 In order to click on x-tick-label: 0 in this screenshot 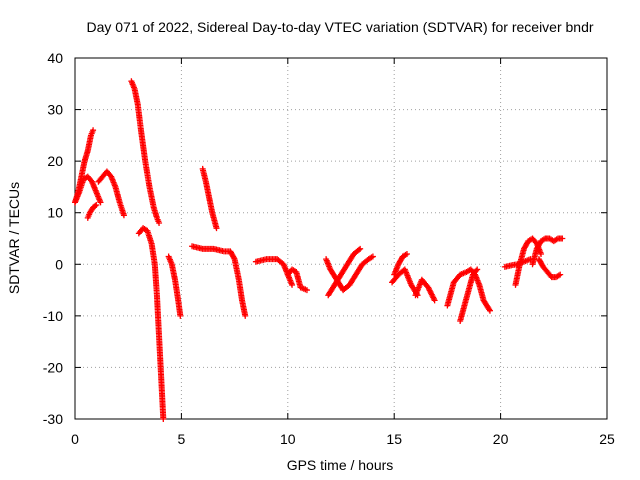, I will do `click(75, 439)`.